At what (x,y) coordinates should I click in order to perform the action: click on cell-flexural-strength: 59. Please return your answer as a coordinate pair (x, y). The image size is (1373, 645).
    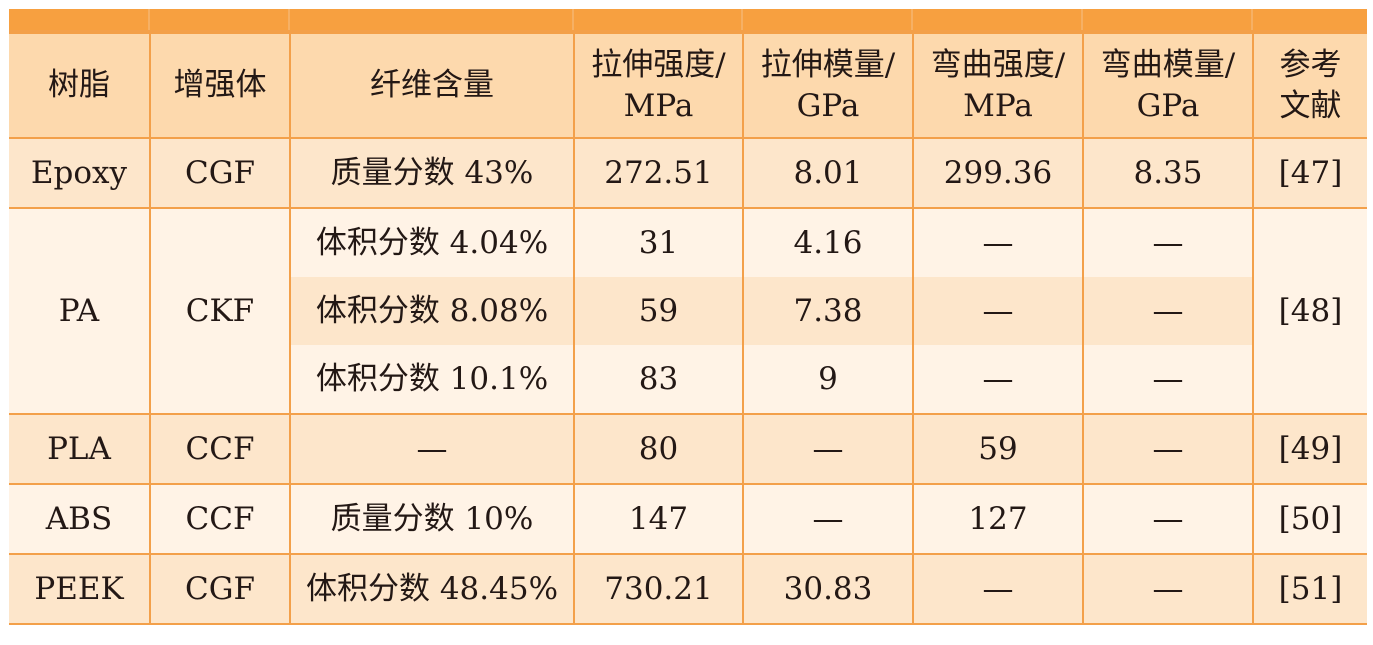
    Looking at the image, I should click on (998, 449).